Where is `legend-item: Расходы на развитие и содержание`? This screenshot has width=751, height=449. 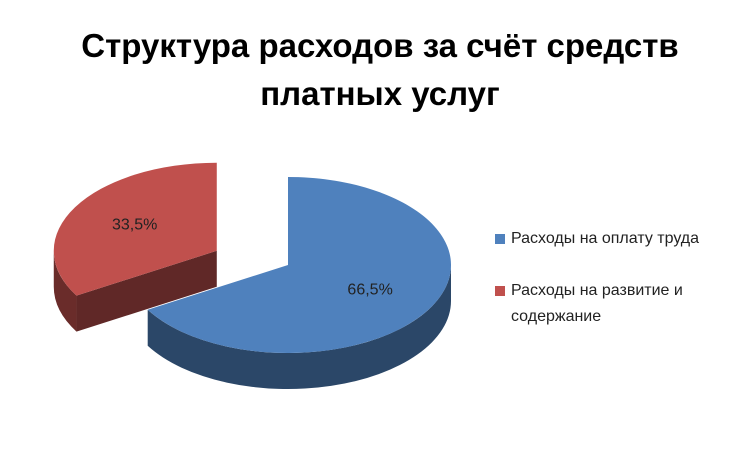 legend-item: Расходы на развитие и содержание is located at coordinates (617, 304).